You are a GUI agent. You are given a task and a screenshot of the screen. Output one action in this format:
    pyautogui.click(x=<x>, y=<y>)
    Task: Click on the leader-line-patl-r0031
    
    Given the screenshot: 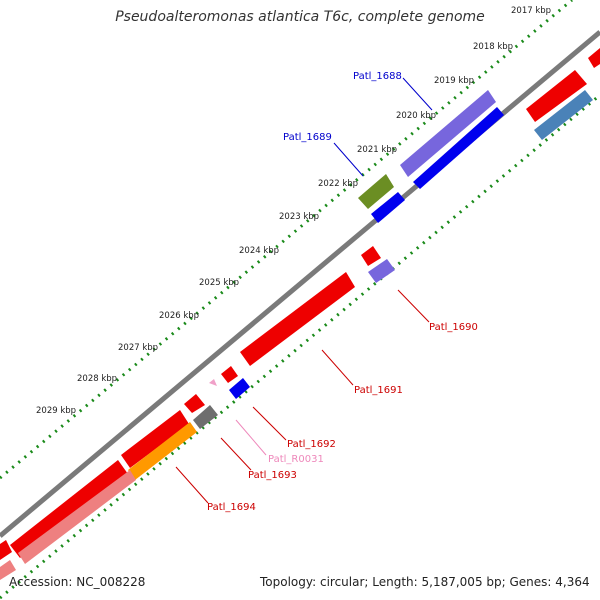 What is the action you would take?
    pyautogui.click(x=251, y=437)
    